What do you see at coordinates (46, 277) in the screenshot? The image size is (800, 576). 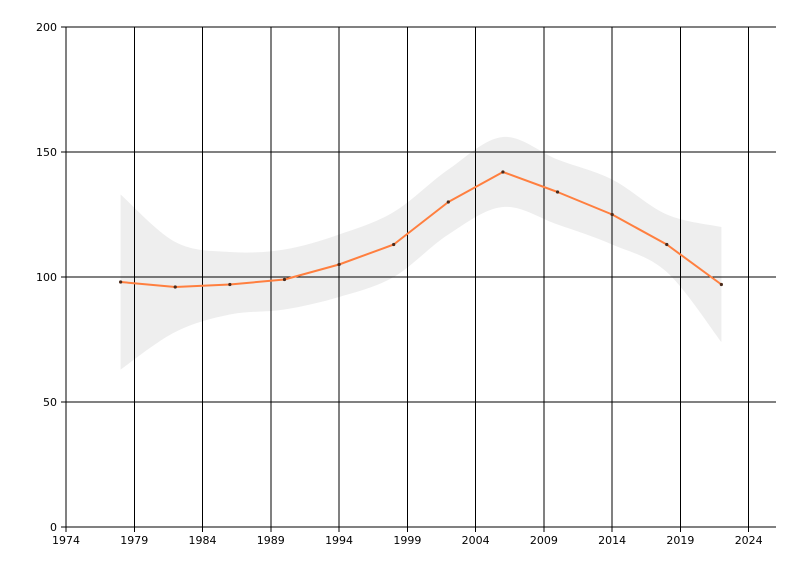 I see `y-tick-label: 100` at bounding box center [46, 277].